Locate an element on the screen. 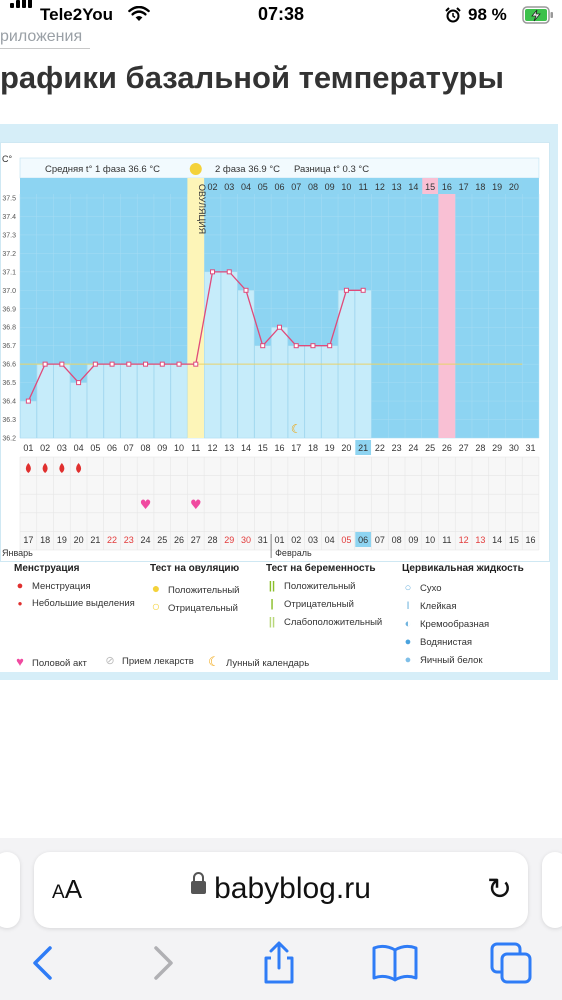 Image resolution: width=562 pixels, height=1000 pixels. cycle-day-label: 25 is located at coordinates (430, 448).